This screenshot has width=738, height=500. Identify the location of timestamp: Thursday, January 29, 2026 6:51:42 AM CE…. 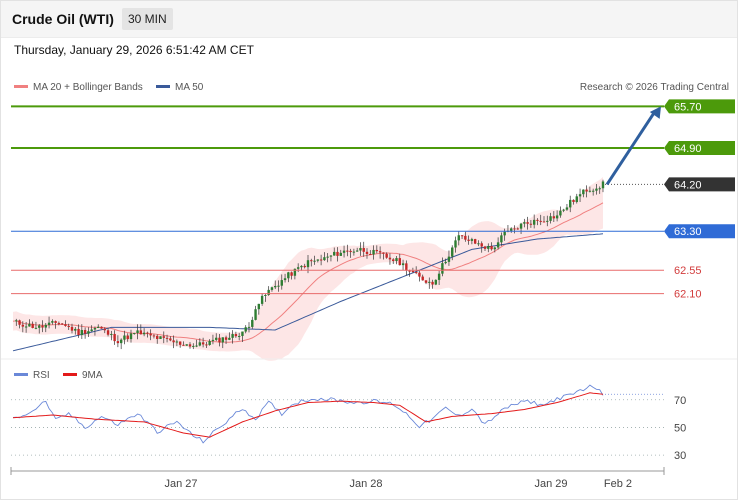
(134, 50).